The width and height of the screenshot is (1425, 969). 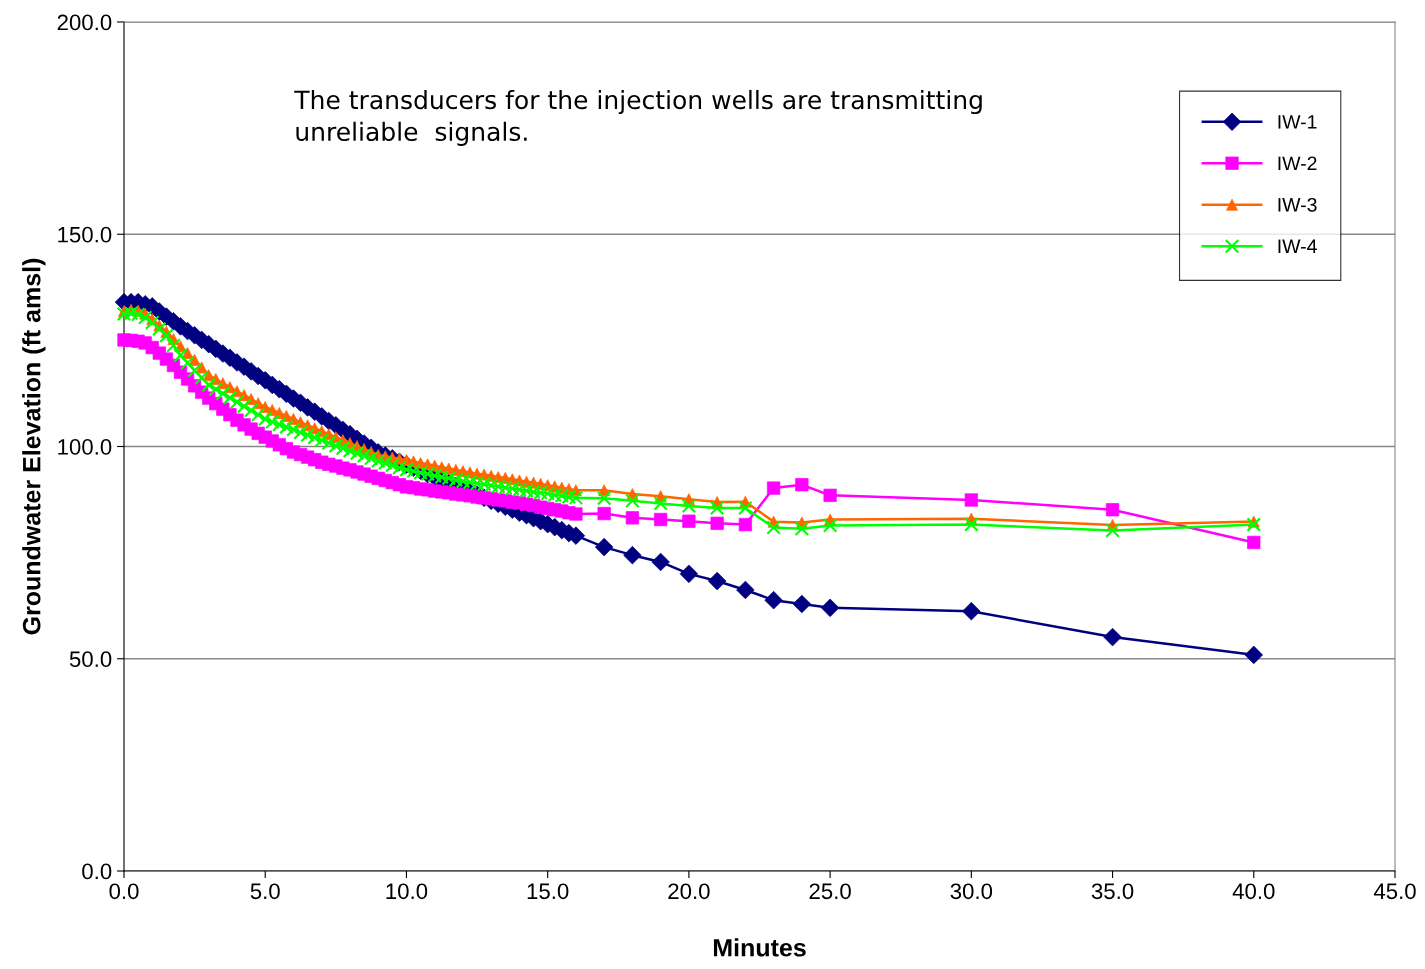 I want to click on x-tick-label: 10.0, so click(x=407, y=891).